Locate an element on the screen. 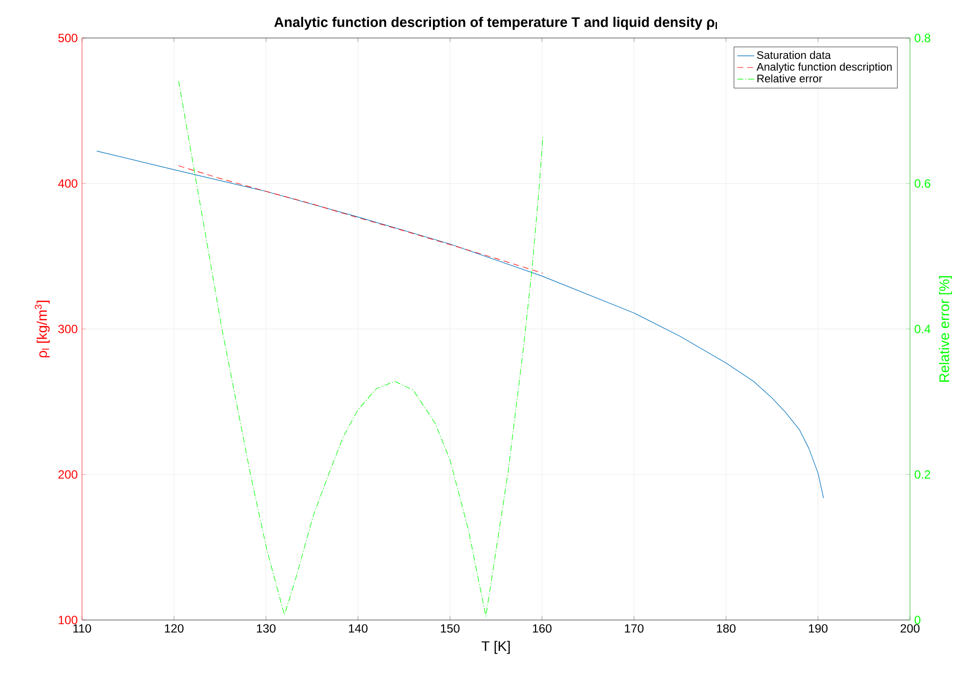  x-tick-label: 140 is located at coordinates (358, 628).